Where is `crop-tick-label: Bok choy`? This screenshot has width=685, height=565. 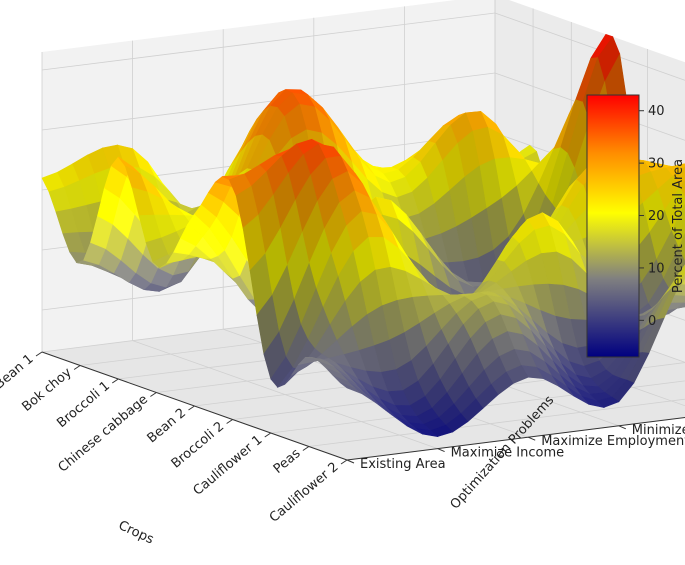 crop-tick-label: Bok choy is located at coordinates (47, 390).